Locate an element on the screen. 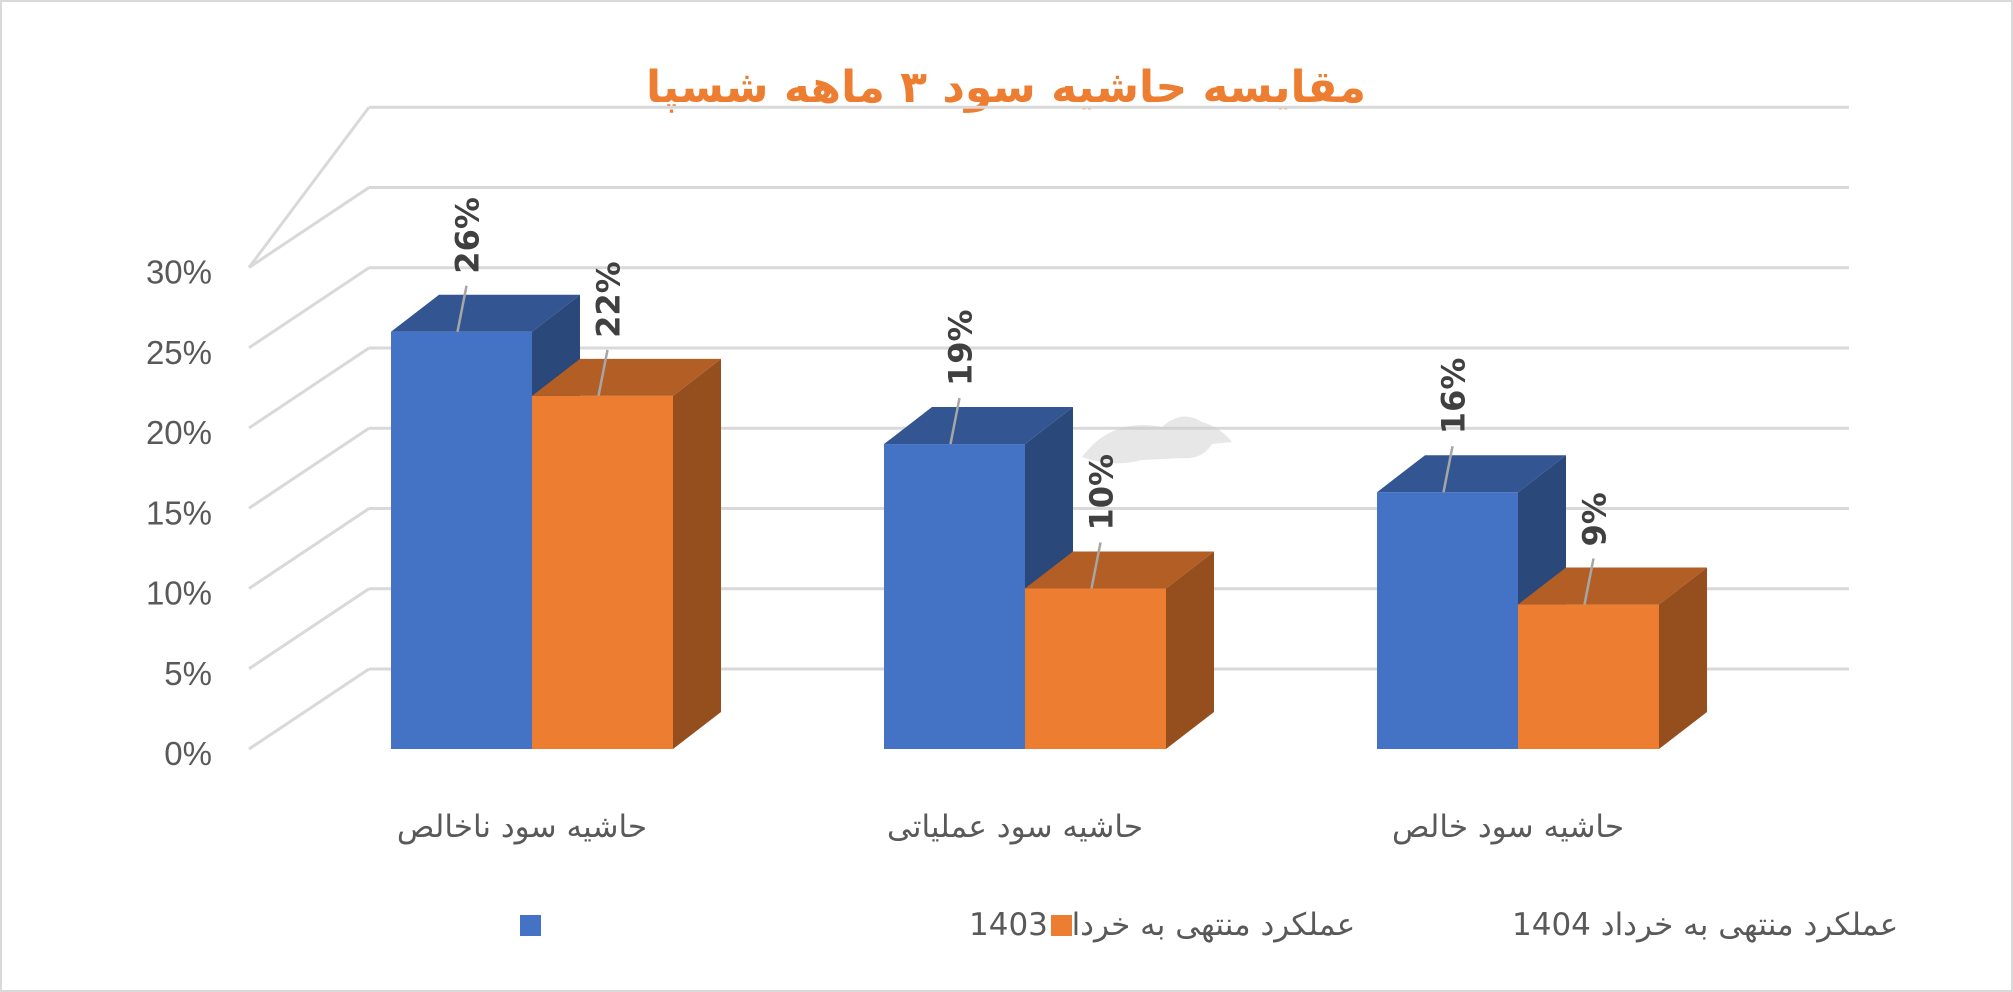  y-tick-label: 5% is located at coordinates (188, 673).